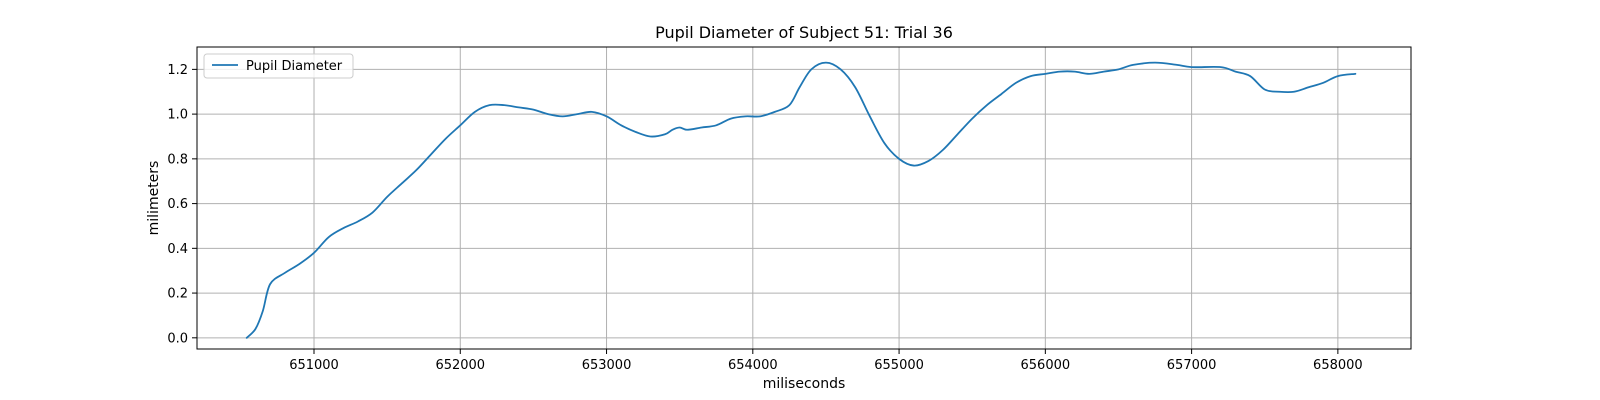  Describe the element at coordinates (753, 365) in the screenshot. I see `x-tick-label: 654000` at that location.